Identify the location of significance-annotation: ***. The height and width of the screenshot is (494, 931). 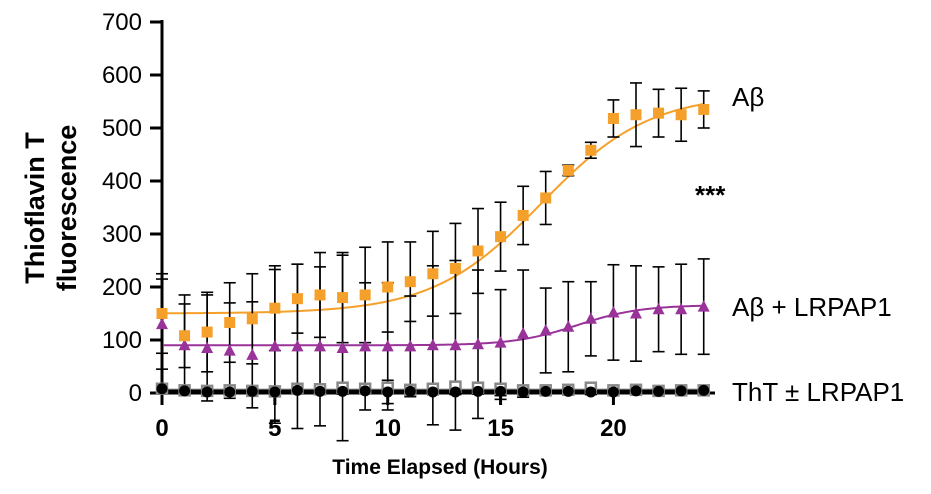
(710, 195).